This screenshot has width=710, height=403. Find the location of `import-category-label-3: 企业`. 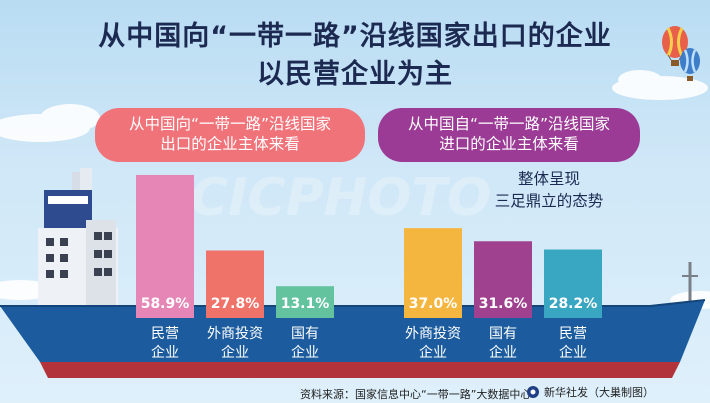

import-category-label-3: 企业 is located at coordinates (573, 352).